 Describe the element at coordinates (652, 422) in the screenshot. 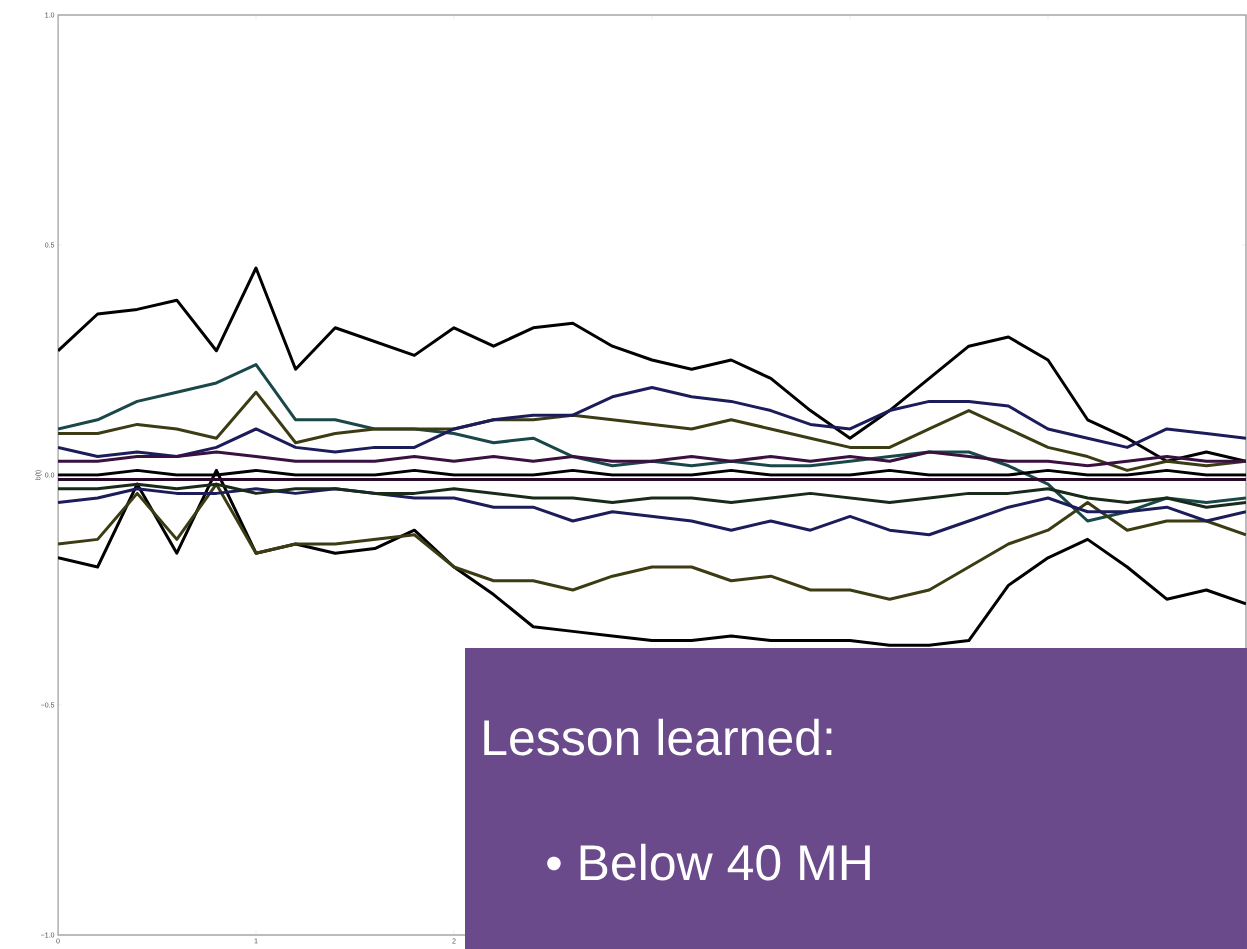

I see `line-series` at that location.